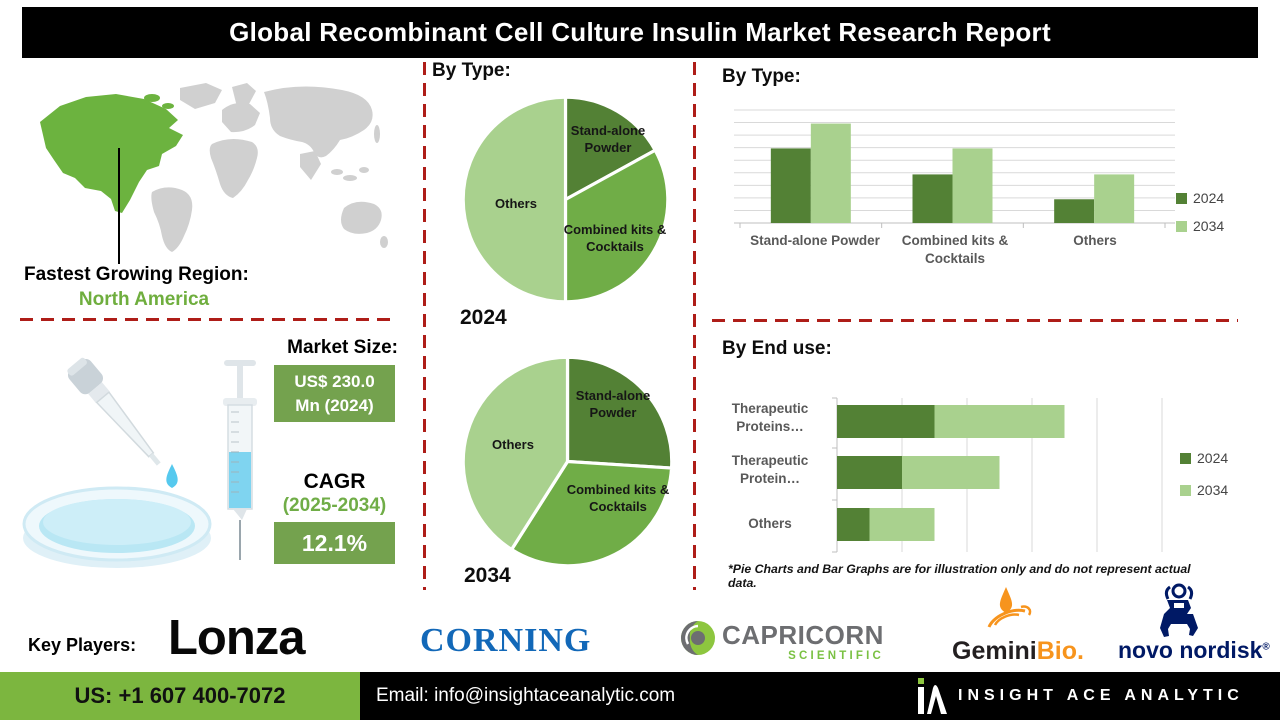 This screenshot has width=1280, height=720. Describe the element at coordinates (334, 481) in the screenshot. I see `cagr-label: CAGR` at that location.